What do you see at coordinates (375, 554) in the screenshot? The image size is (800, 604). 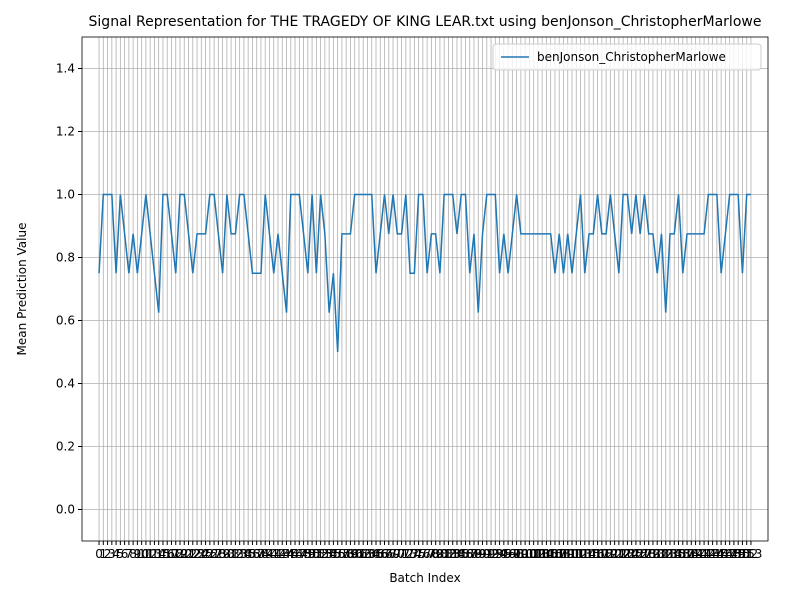 I see `x-tick-label: 65` at bounding box center [375, 554].